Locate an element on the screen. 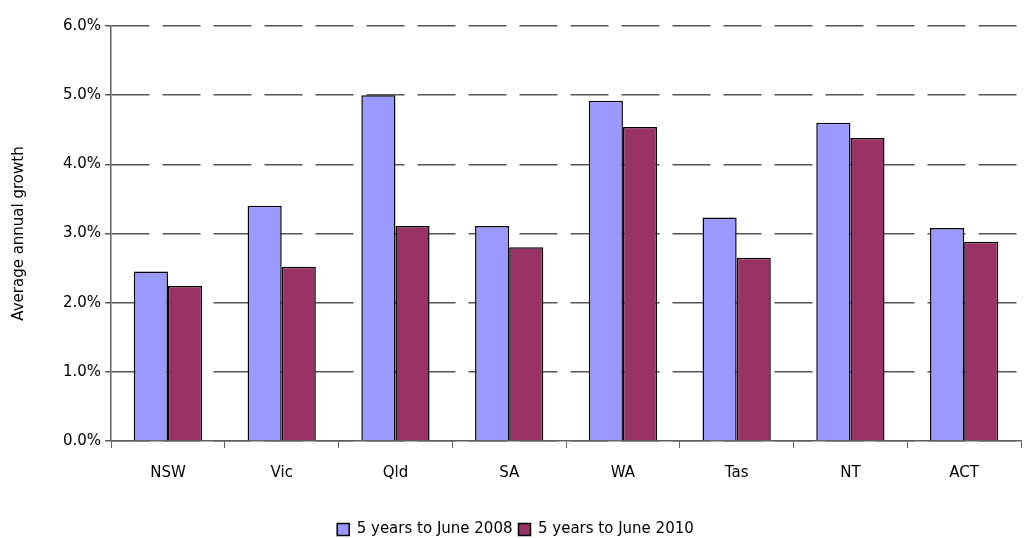 This screenshot has width=1029, height=538. x-tick-label: SA is located at coordinates (509, 471).